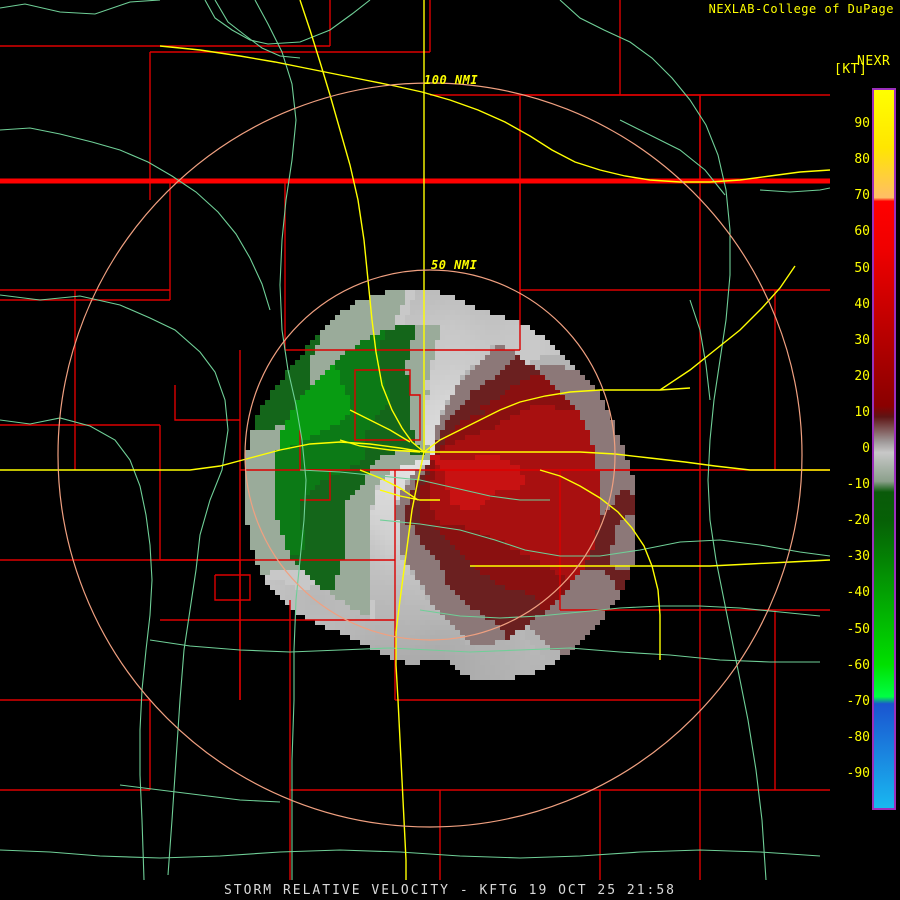 The width and height of the screenshot is (900, 900). Describe the element at coordinates (858, 701) in the screenshot. I see `colorbar-tick-neg70: -70` at that location.